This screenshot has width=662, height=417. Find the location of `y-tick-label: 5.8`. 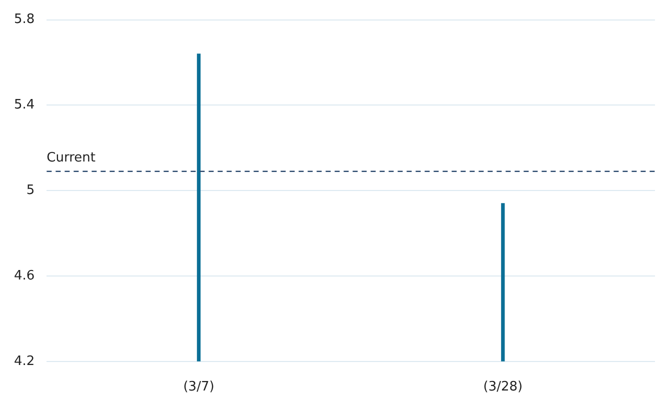

y-tick-label: 5.8 is located at coordinates (24, 20).